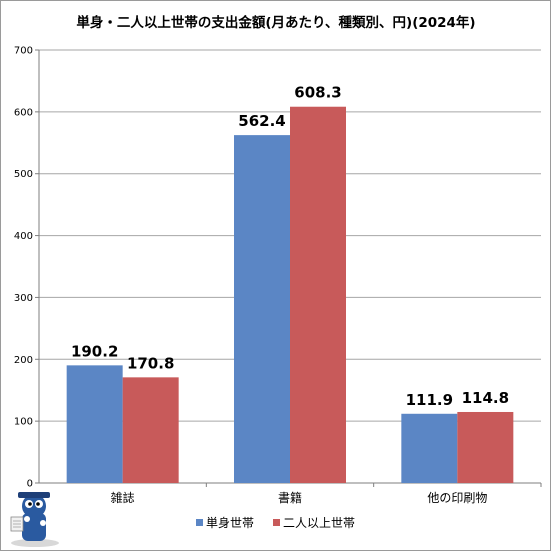 This screenshot has width=551, height=552. Describe the element at coordinates (34, 519) in the screenshot. I see `mascot-icon` at that location.